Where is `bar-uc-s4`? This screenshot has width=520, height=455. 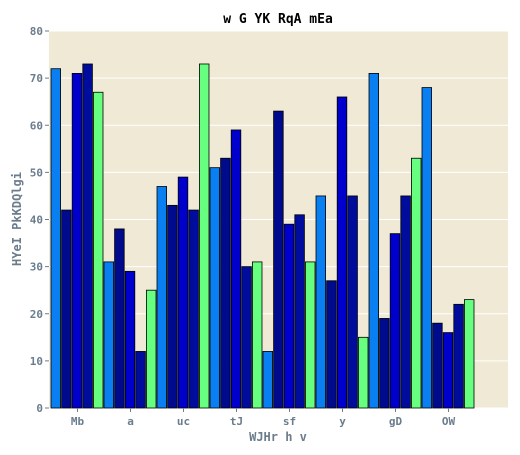 bar-uc-s4 is located at coordinates (193, 309).